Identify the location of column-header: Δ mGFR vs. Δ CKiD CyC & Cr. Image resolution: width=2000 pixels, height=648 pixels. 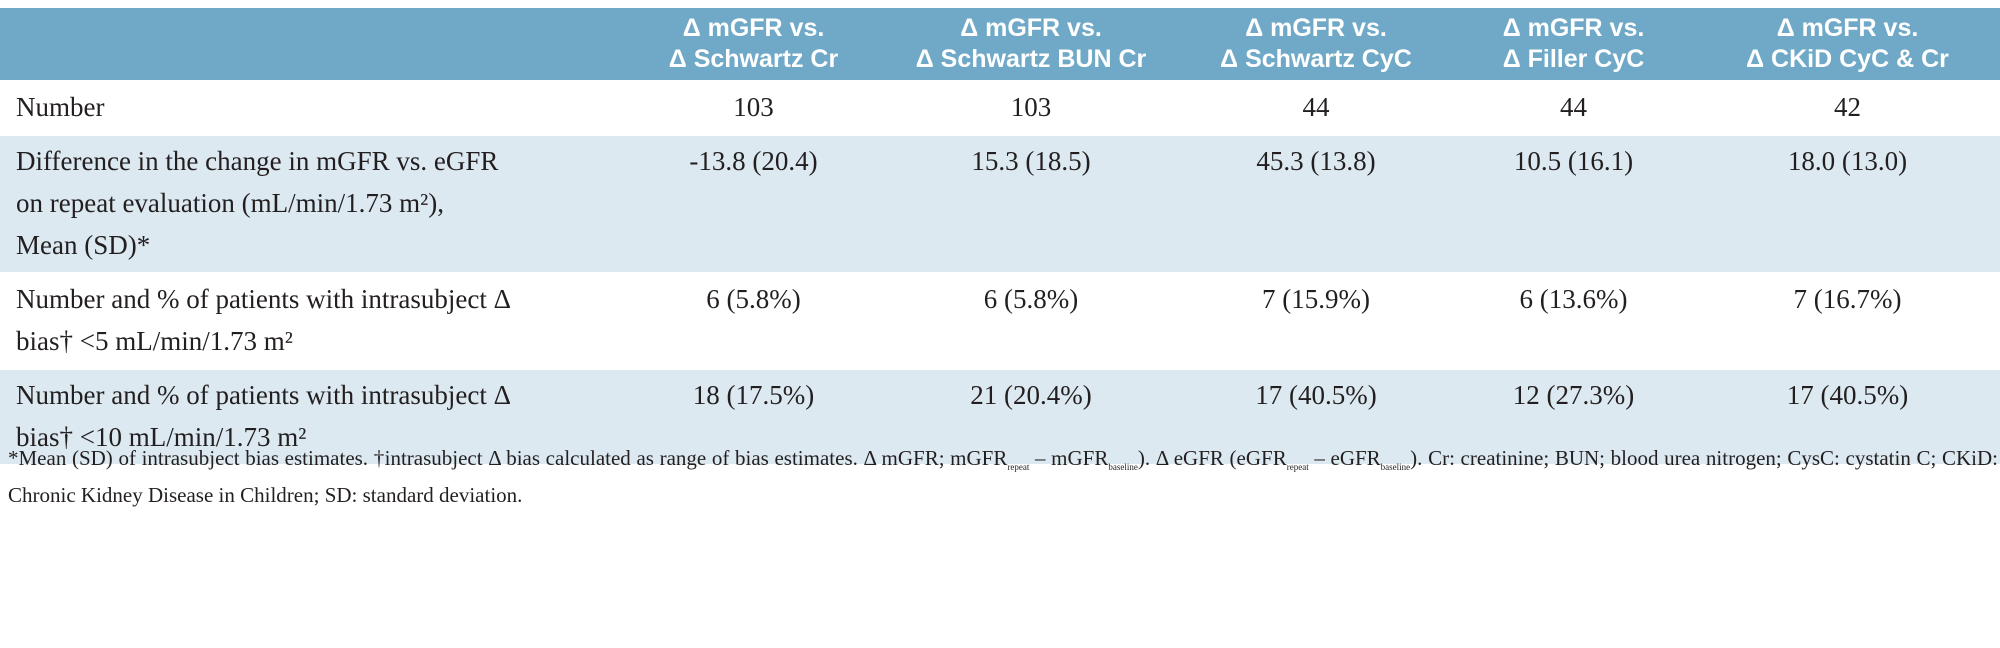
(1847, 44).